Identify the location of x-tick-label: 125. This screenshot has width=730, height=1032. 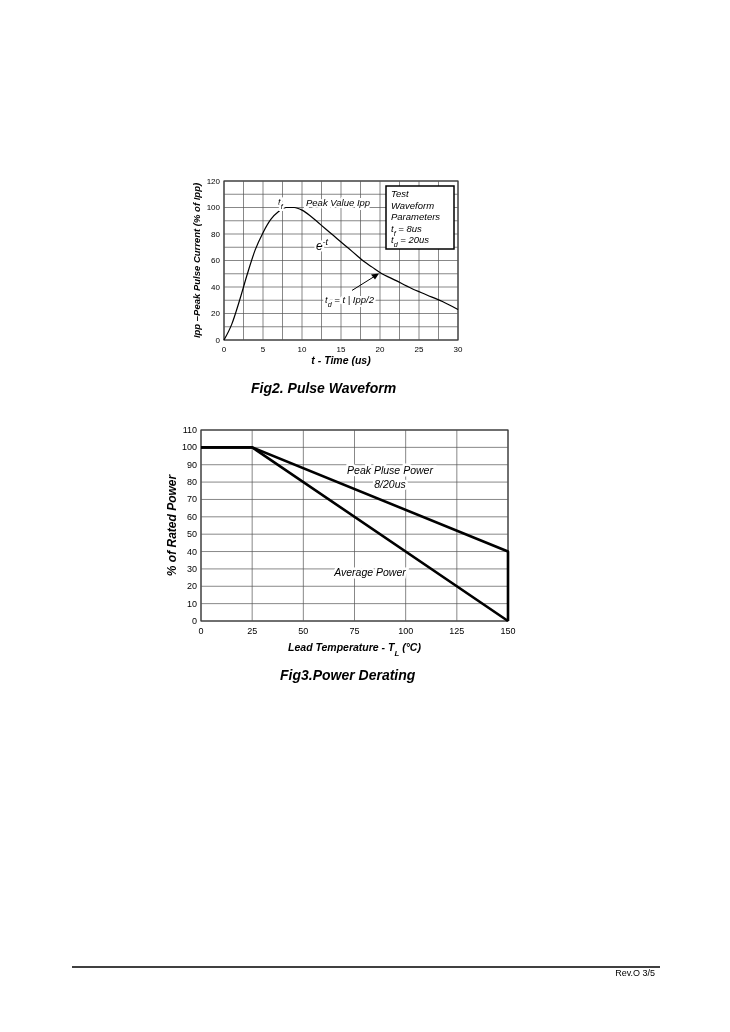
(457, 631).